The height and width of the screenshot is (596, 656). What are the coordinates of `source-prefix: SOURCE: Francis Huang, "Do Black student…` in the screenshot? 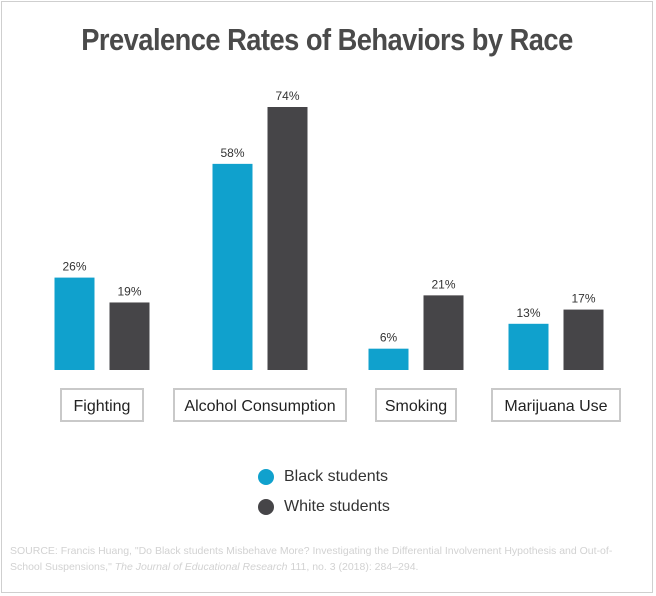 It's located at (311, 559).